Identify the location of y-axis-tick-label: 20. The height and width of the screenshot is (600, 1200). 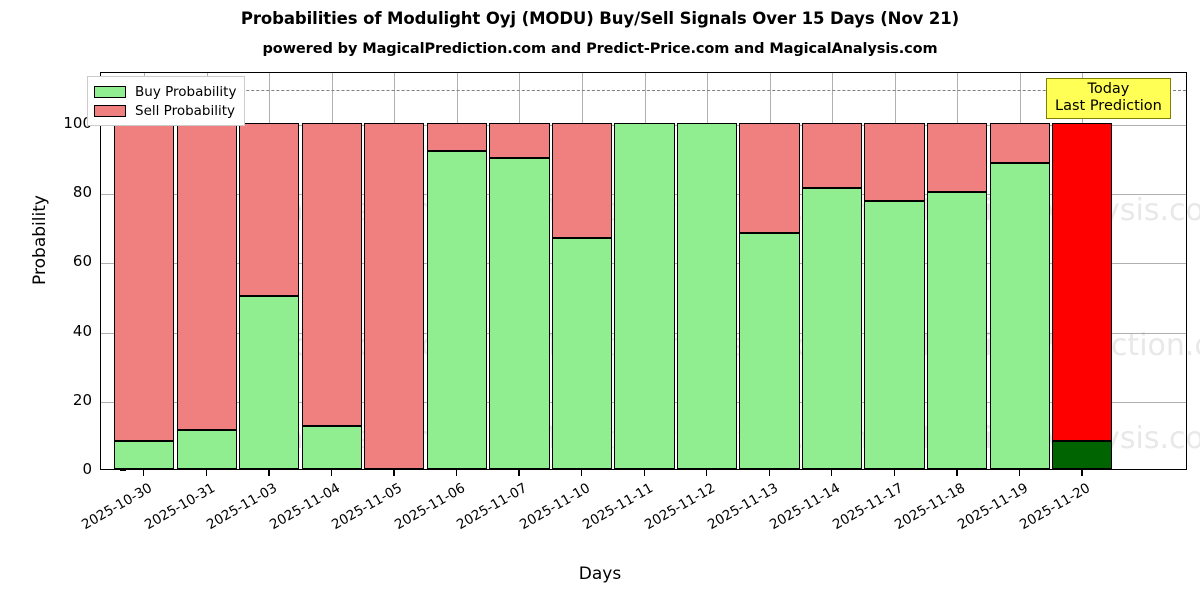
(82, 399).